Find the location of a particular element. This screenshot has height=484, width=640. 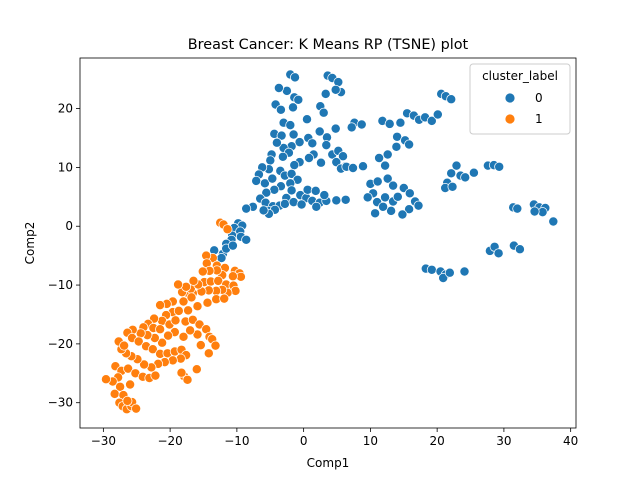

y-tick-label: −10 is located at coordinates (60, 285).